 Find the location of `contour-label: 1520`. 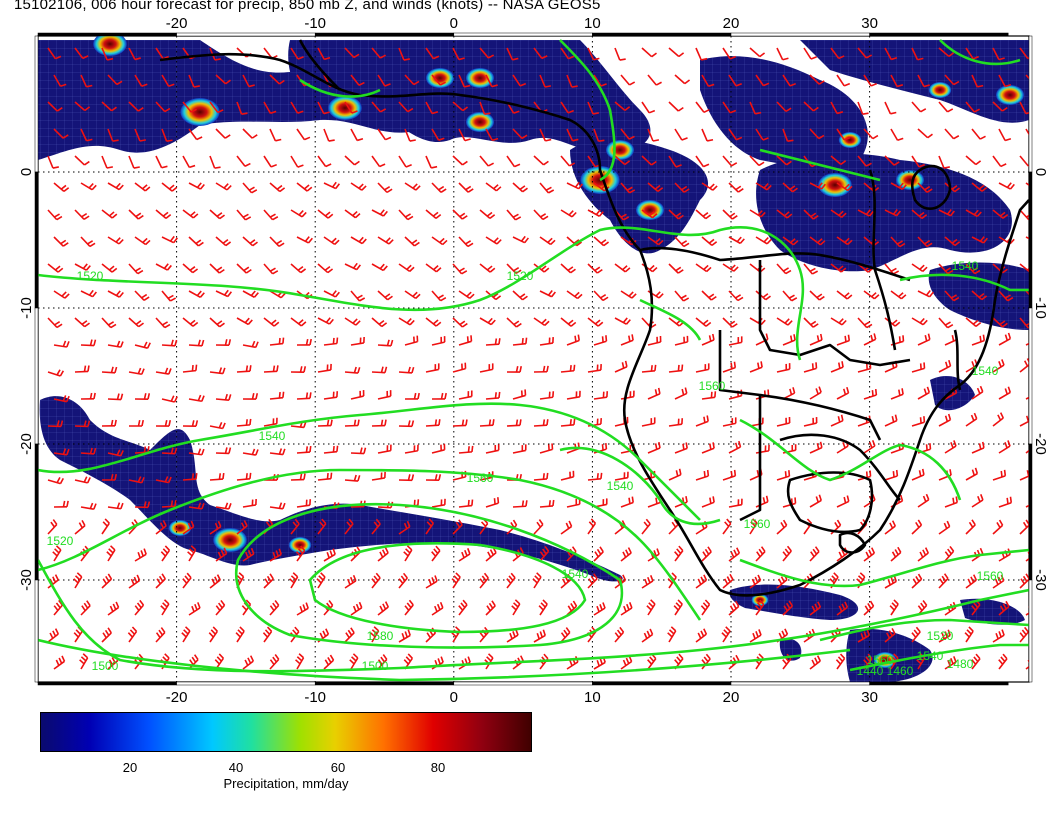

contour-label: 1520 is located at coordinates (60, 541).